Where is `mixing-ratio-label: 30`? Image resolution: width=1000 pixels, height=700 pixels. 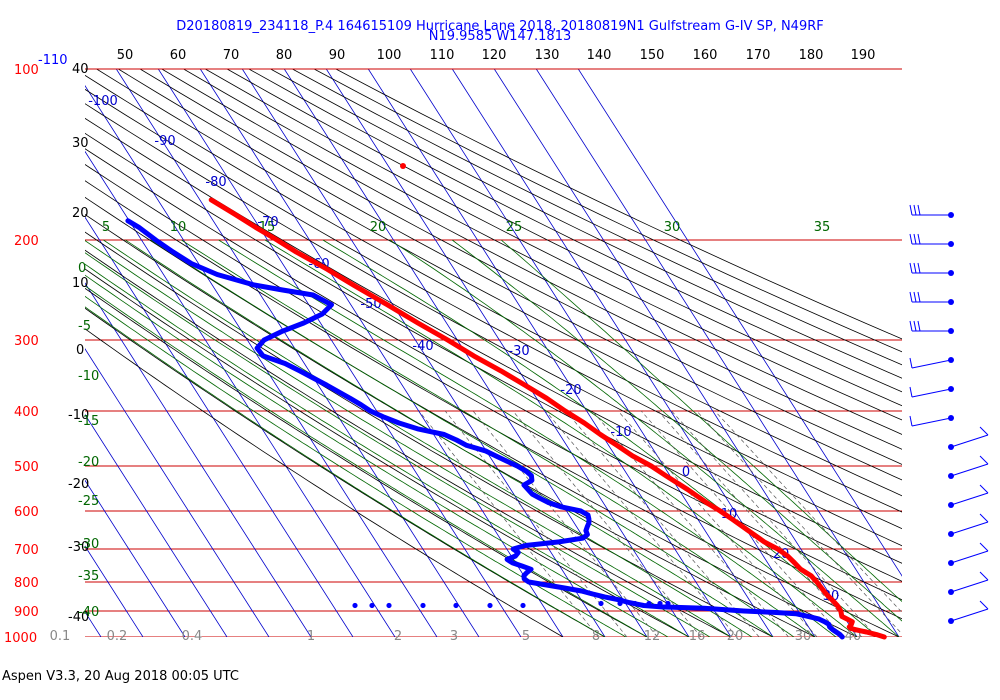 mixing-ratio-label: 30 is located at coordinates (803, 636).